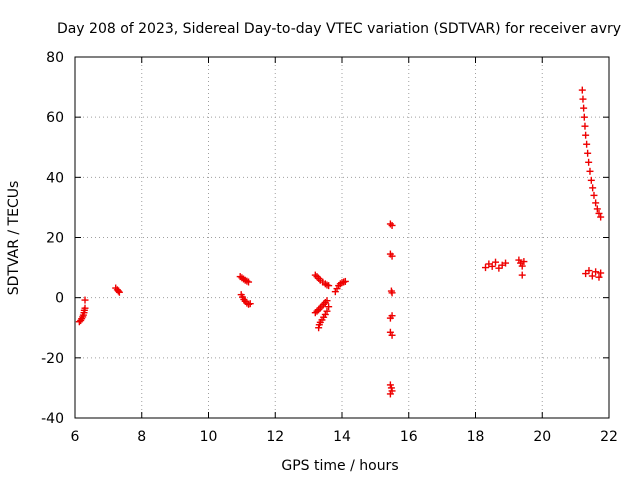 This screenshot has height=480, width=640. I want to click on y-tick-label: 20, so click(55, 239).